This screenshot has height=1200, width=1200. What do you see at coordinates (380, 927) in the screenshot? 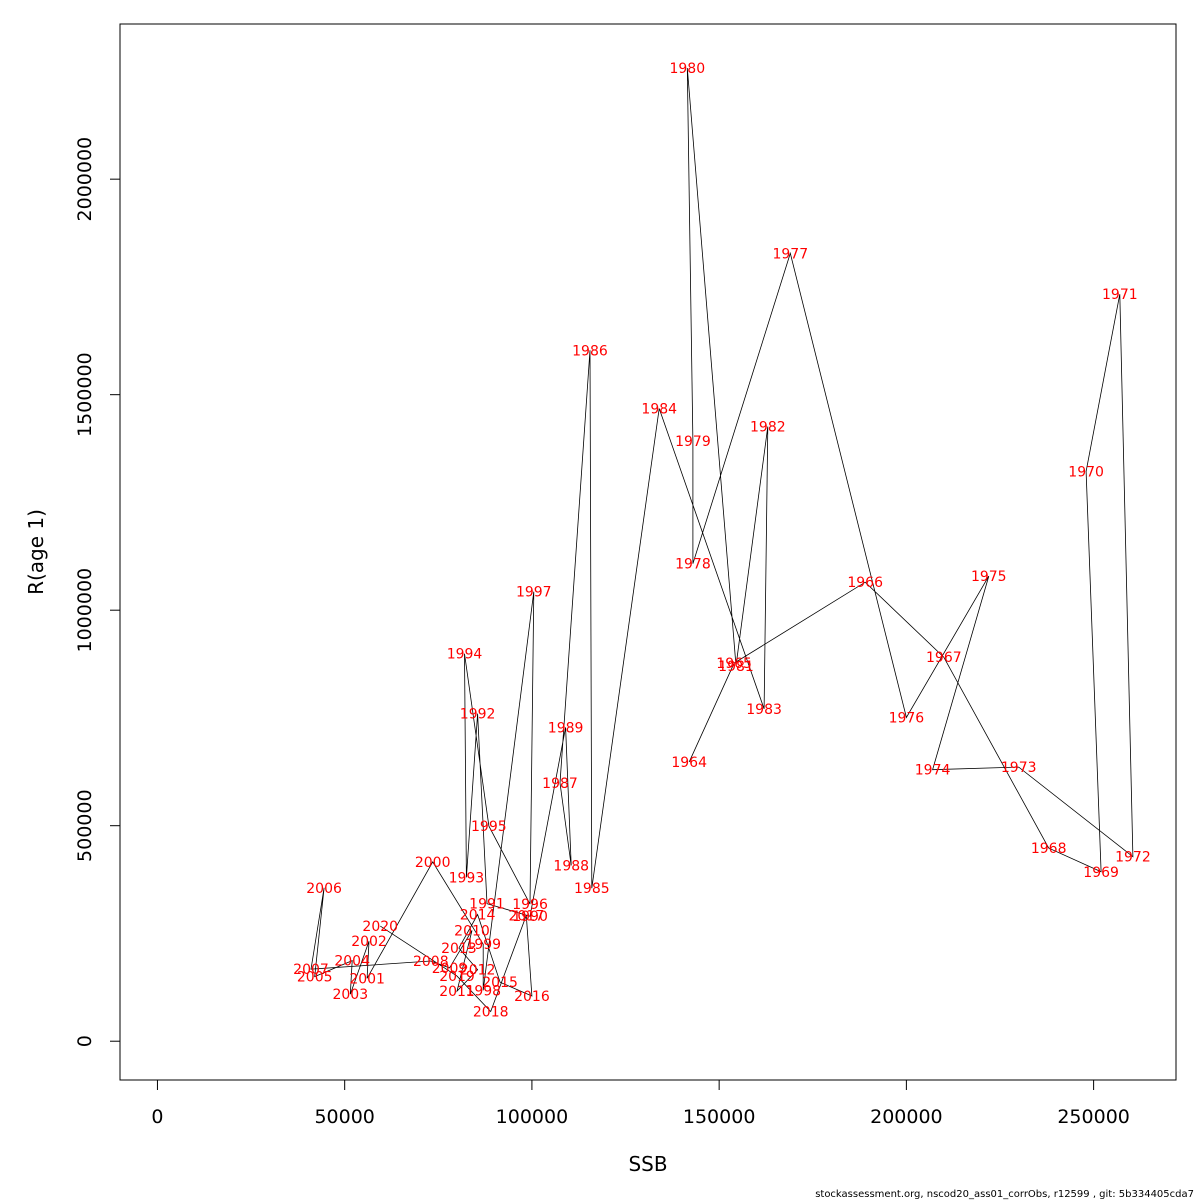
I see `point-label-2020: 2020` at bounding box center [380, 927].